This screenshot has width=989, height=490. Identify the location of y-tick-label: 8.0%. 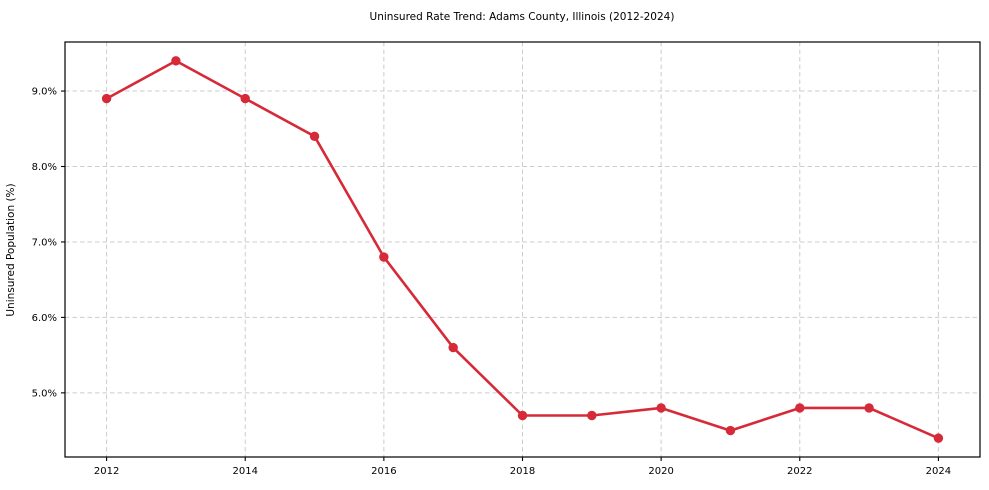
(44, 167).